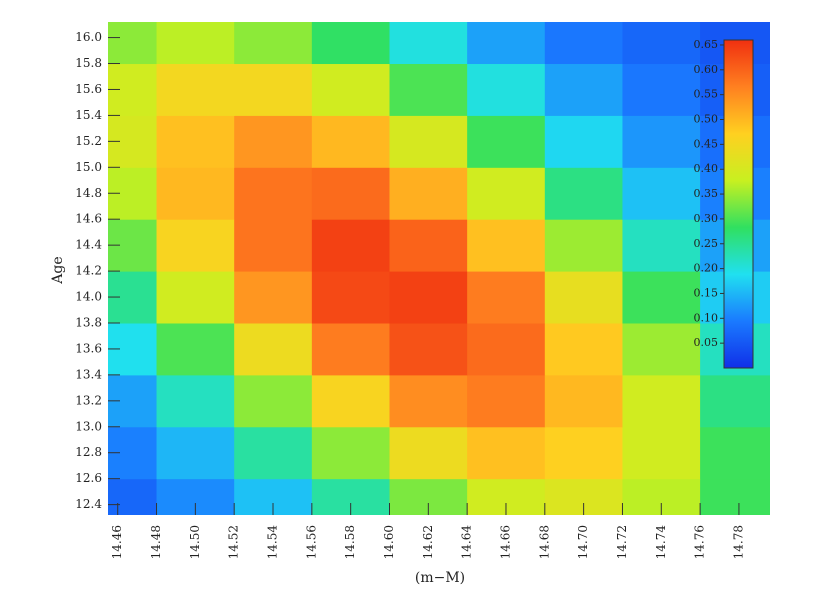 This screenshot has width=830, height=597. I want to click on x-tick-label: 14.74, so click(661, 542).